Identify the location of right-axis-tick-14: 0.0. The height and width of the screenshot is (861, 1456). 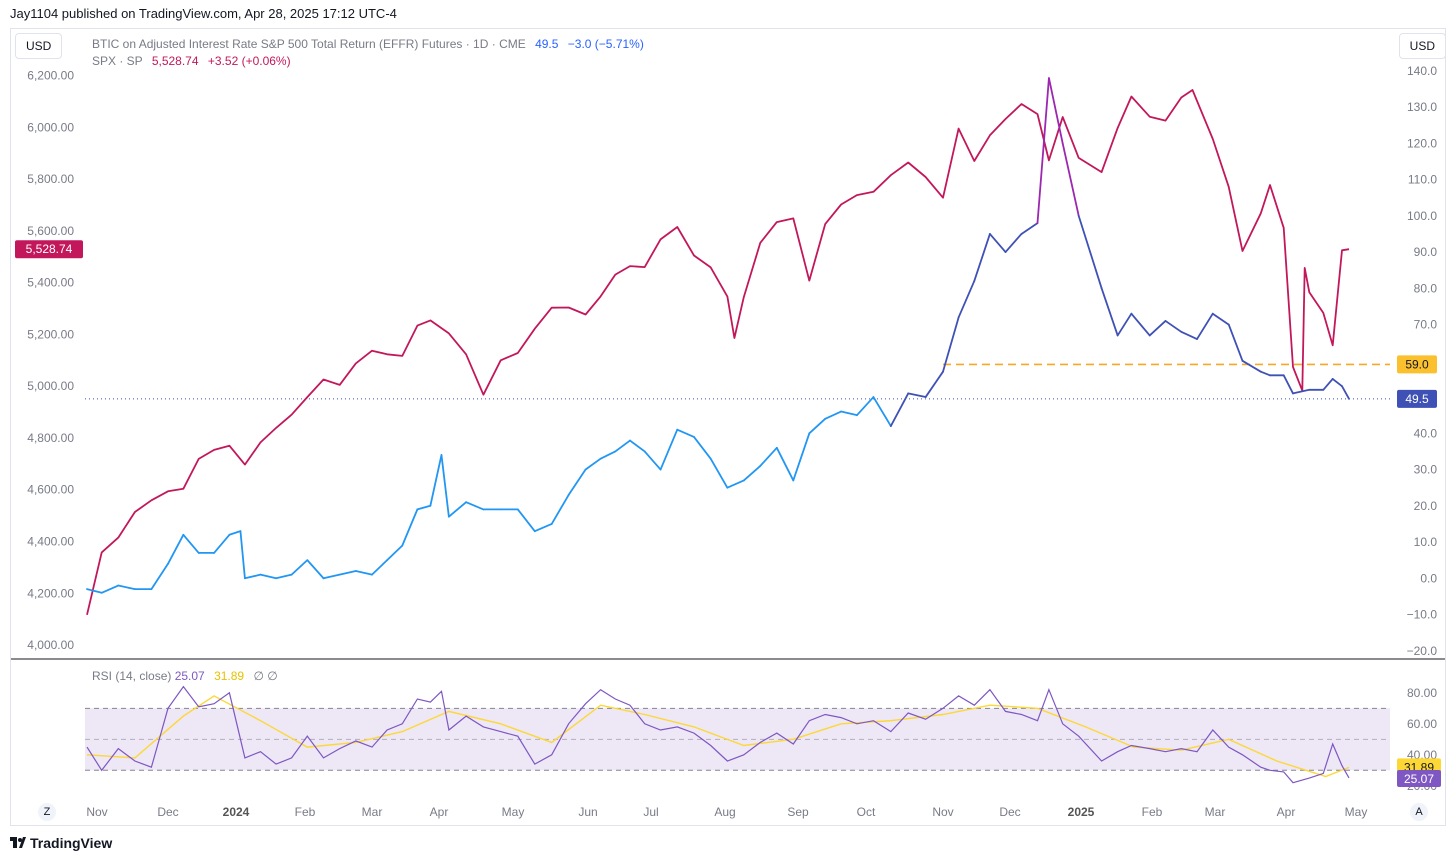
(1428, 578).